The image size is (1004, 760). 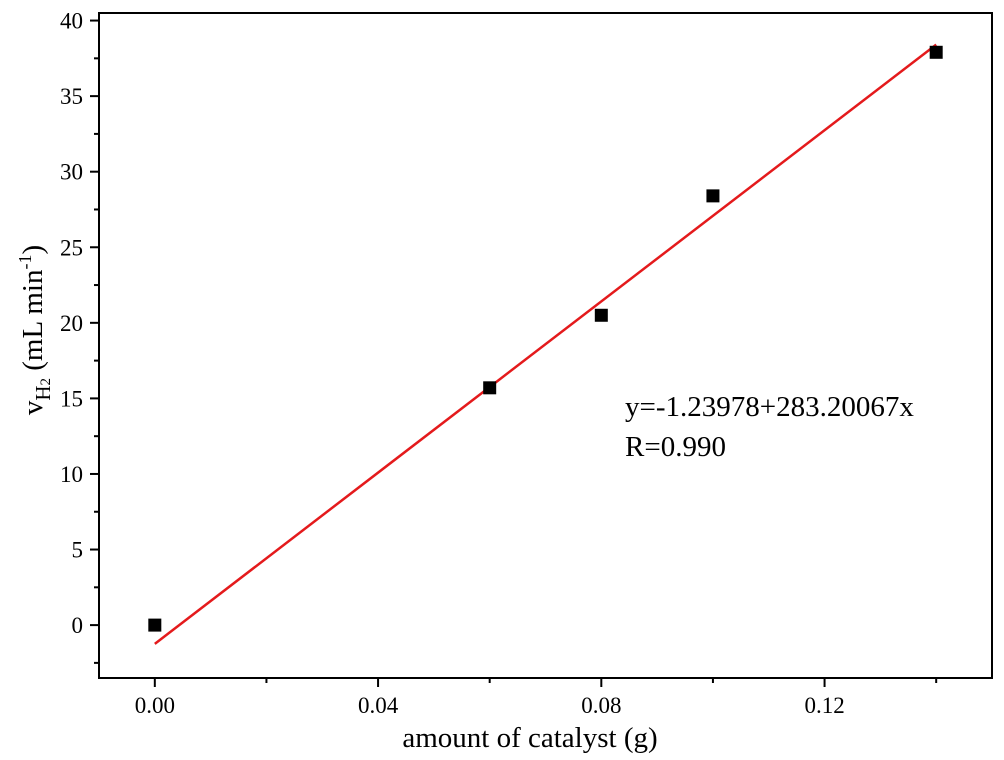 What do you see at coordinates (601, 705) in the screenshot?
I see `x-tick-label: 0.08` at bounding box center [601, 705].